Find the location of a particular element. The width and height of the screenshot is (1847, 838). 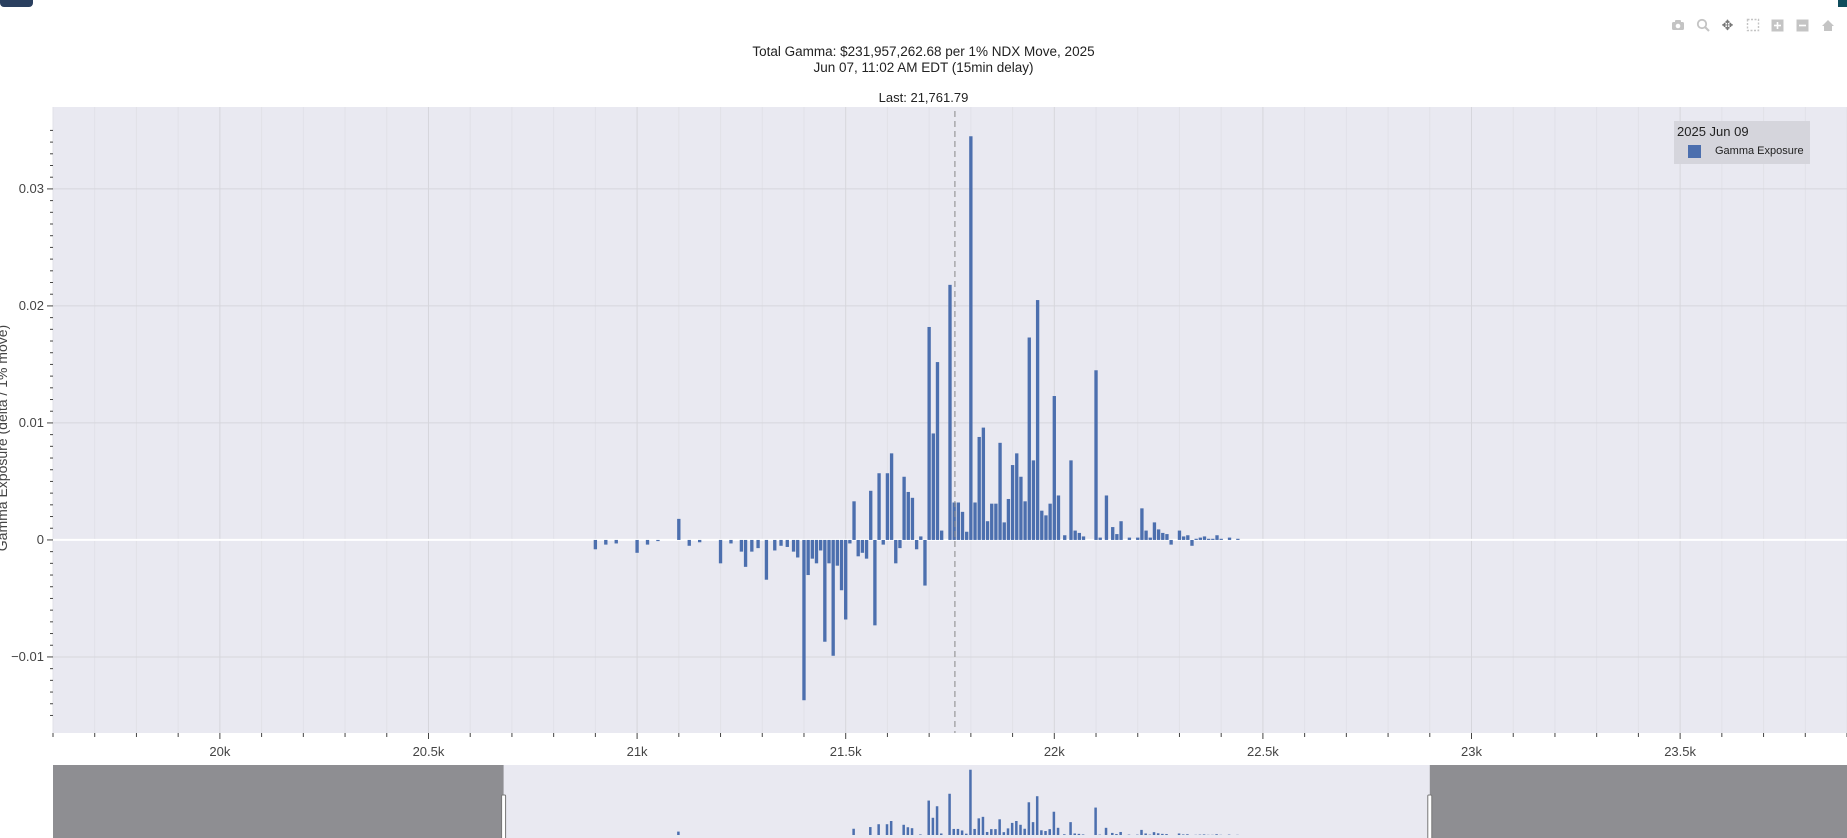

legend-entry-label: Gamma Exposure is located at coordinates (1759, 151).